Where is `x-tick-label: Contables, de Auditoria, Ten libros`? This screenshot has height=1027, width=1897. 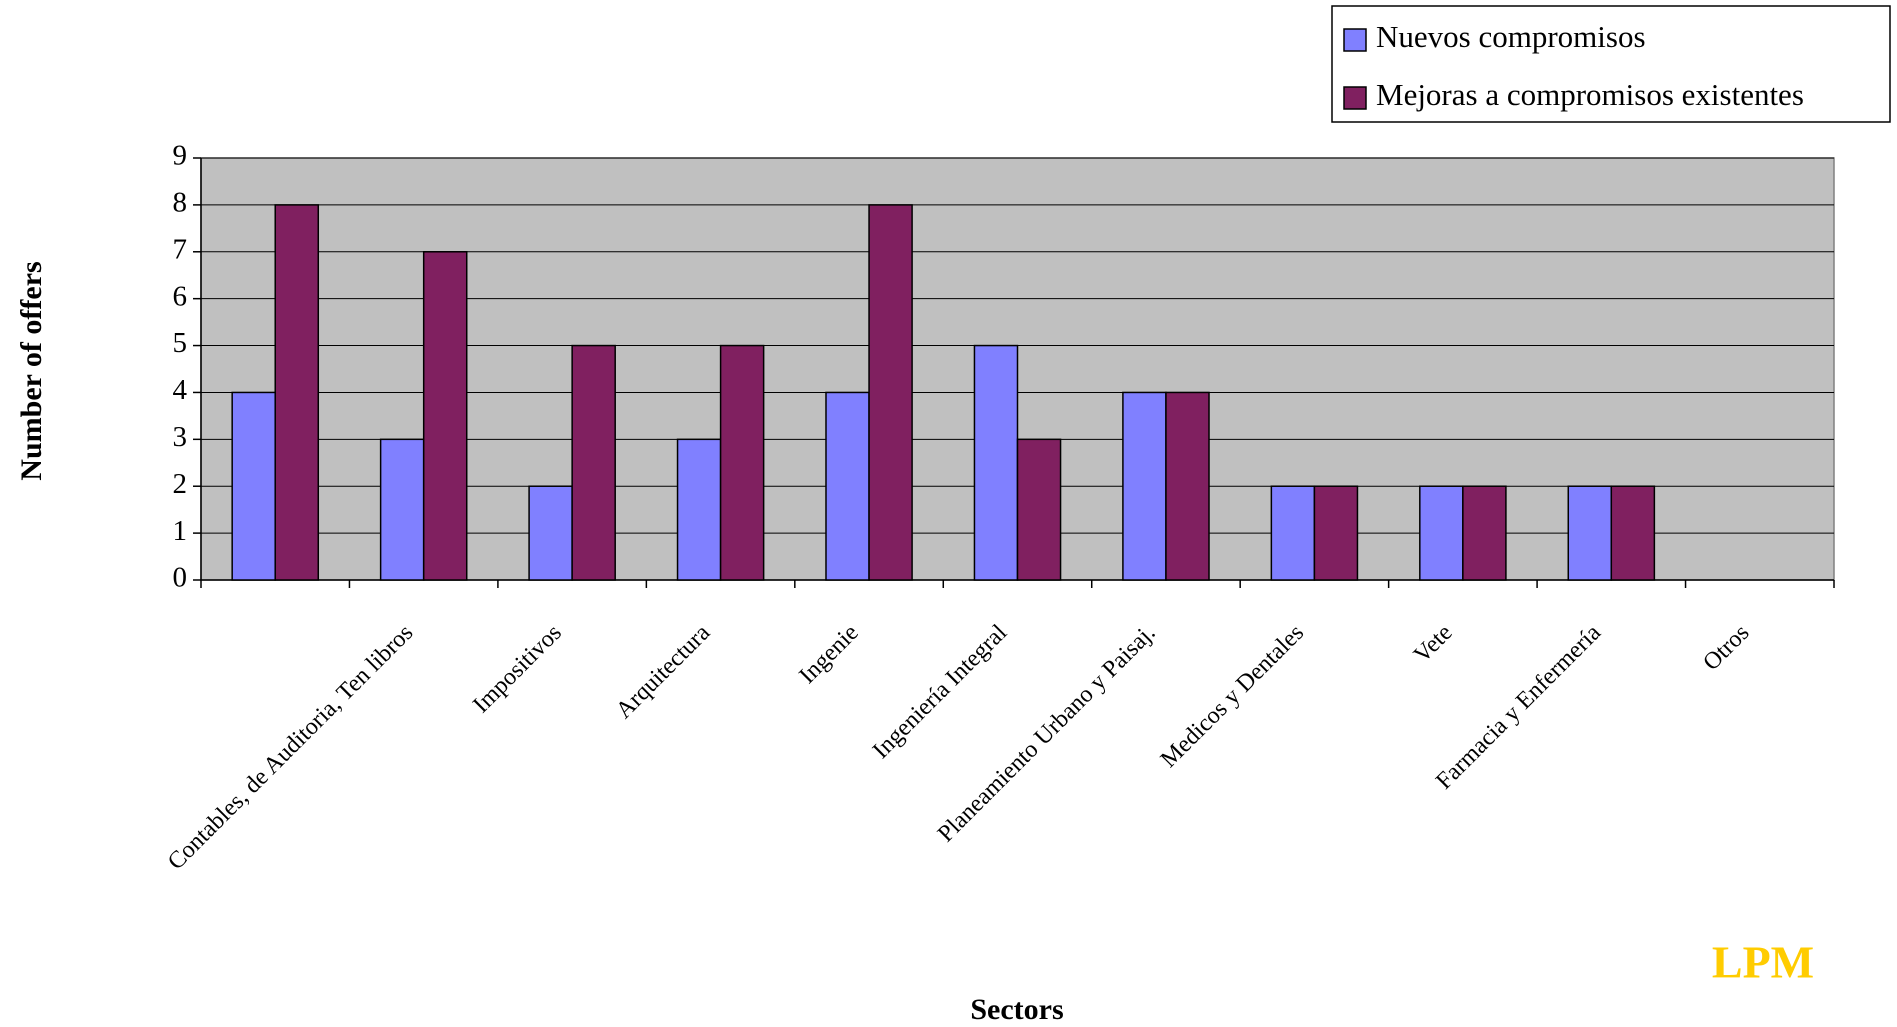 x-tick-label: Contables, de Auditoria, Ten libros is located at coordinates (290, 747).